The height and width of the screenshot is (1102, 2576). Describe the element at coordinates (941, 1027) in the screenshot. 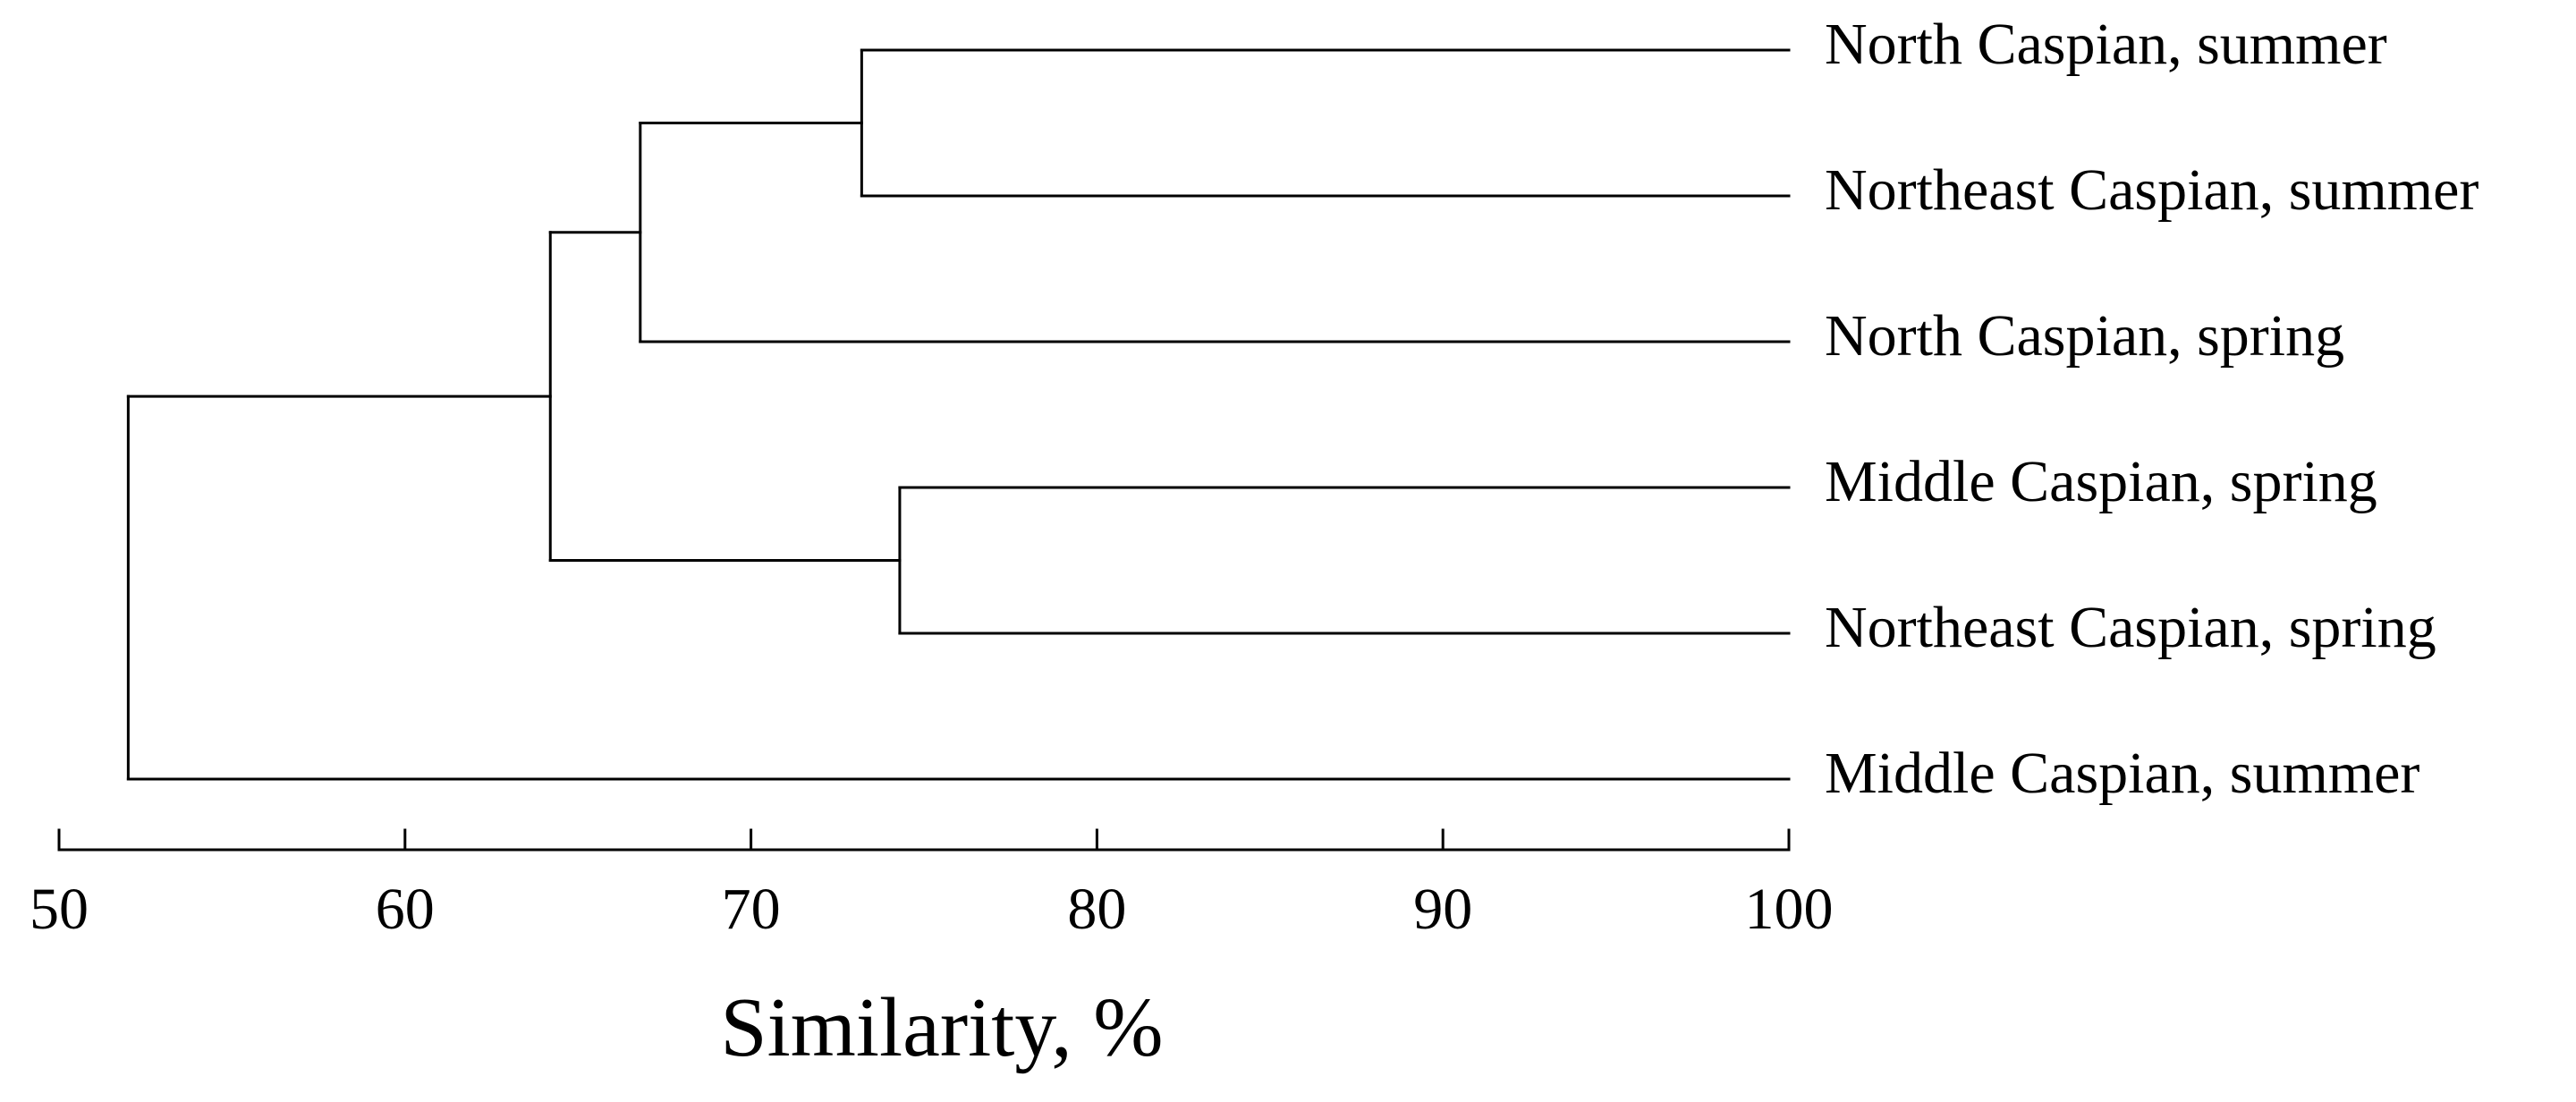

I see `x-axis-title: Similarity, %` at that location.